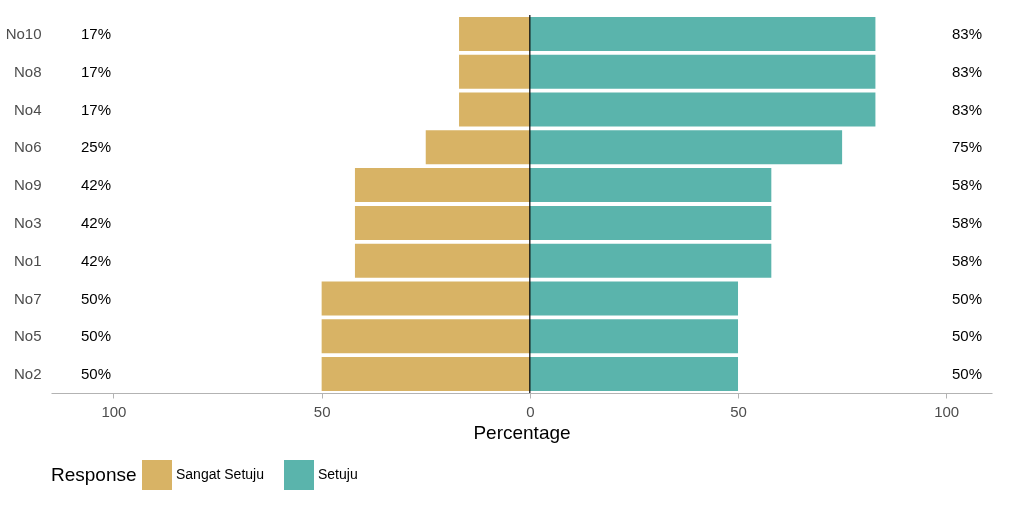  What do you see at coordinates (23, 33) in the screenshot?
I see `y-tick-label: No10` at bounding box center [23, 33].